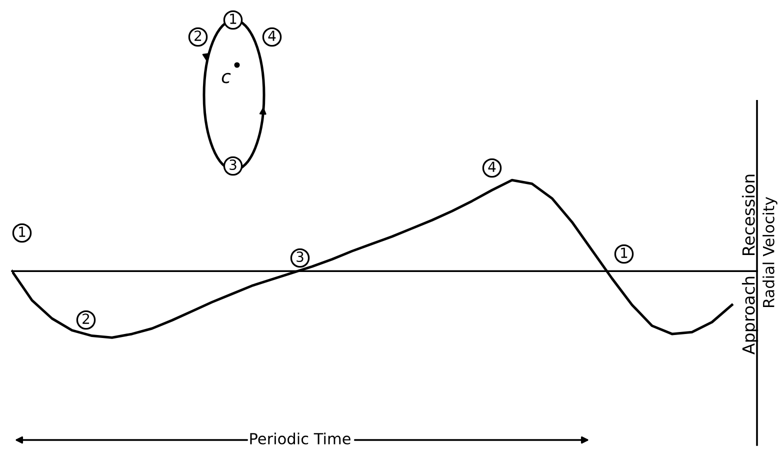 Image resolution: width=784 pixels, height=453 pixels. I want to click on text: 2, so click(198, 35).